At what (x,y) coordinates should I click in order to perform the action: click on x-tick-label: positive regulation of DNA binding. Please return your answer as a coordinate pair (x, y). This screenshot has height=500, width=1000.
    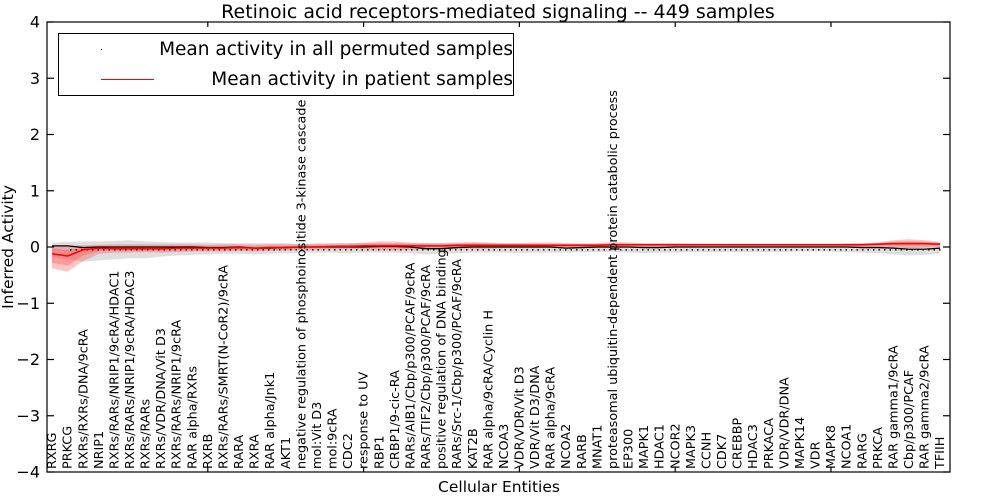
    Looking at the image, I should click on (442, 359).